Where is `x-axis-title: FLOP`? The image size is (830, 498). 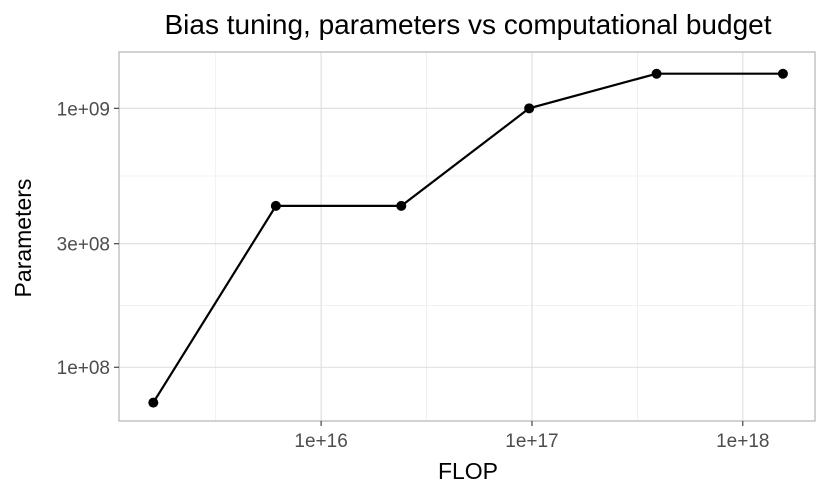 x-axis-title: FLOP is located at coordinates (468, 471).